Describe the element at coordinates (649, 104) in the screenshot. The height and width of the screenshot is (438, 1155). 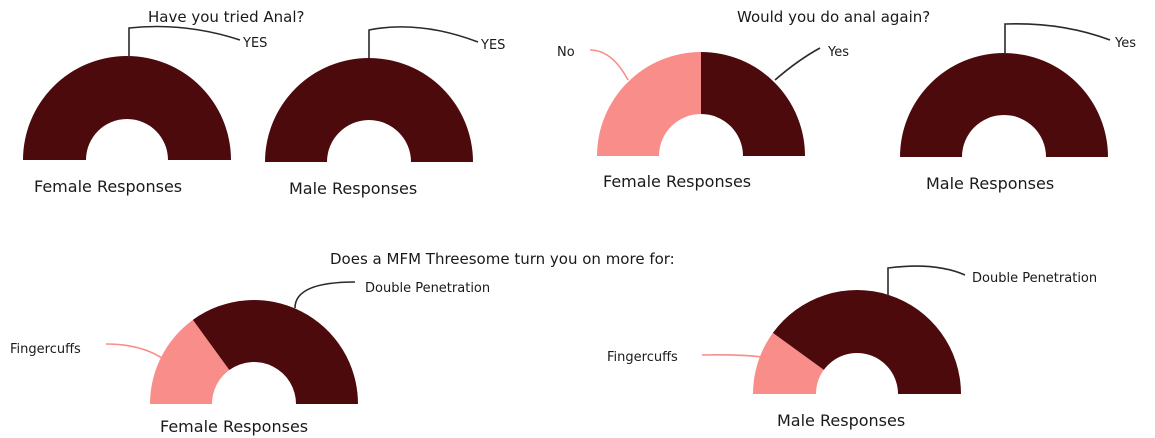
I see `slice-no` at that location.